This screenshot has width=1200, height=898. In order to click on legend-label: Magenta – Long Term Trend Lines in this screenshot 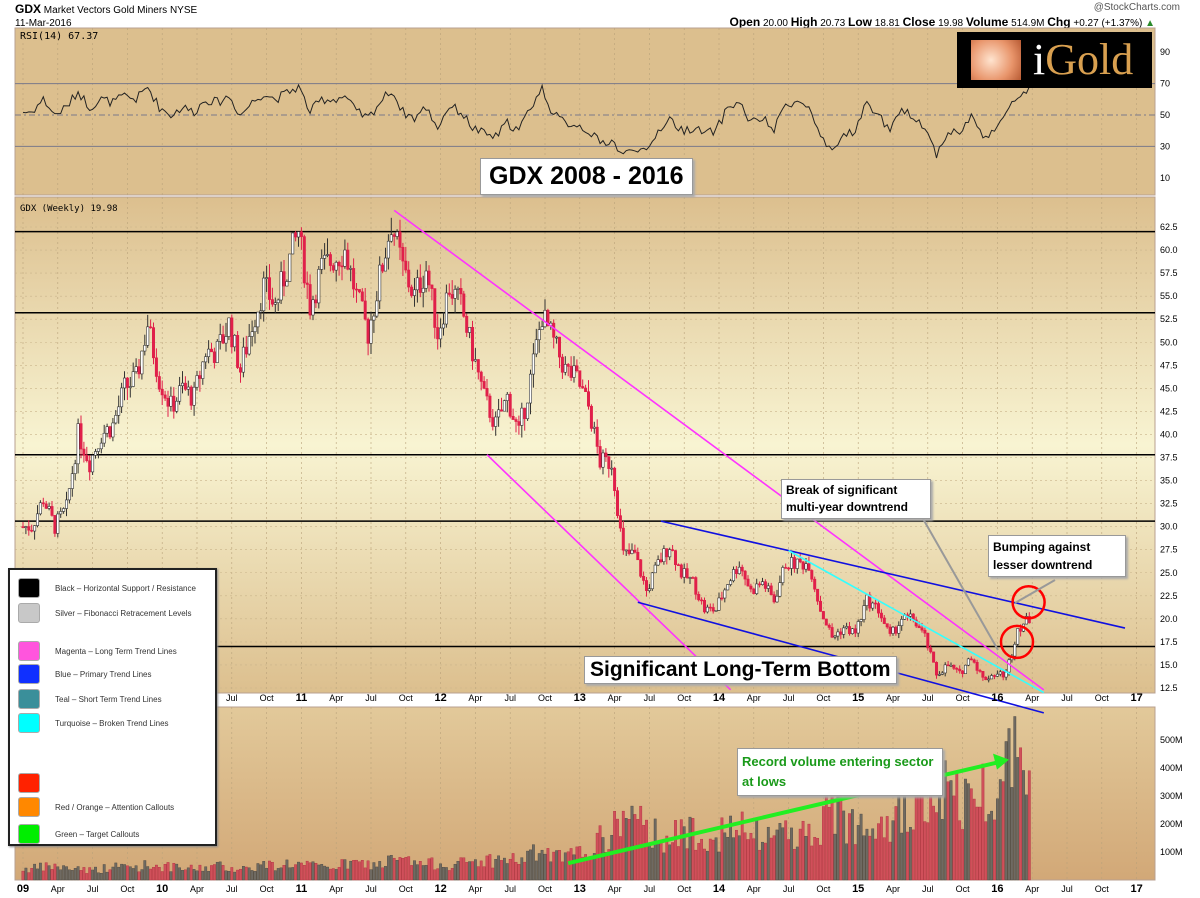, I will do `click(116, 651)`.